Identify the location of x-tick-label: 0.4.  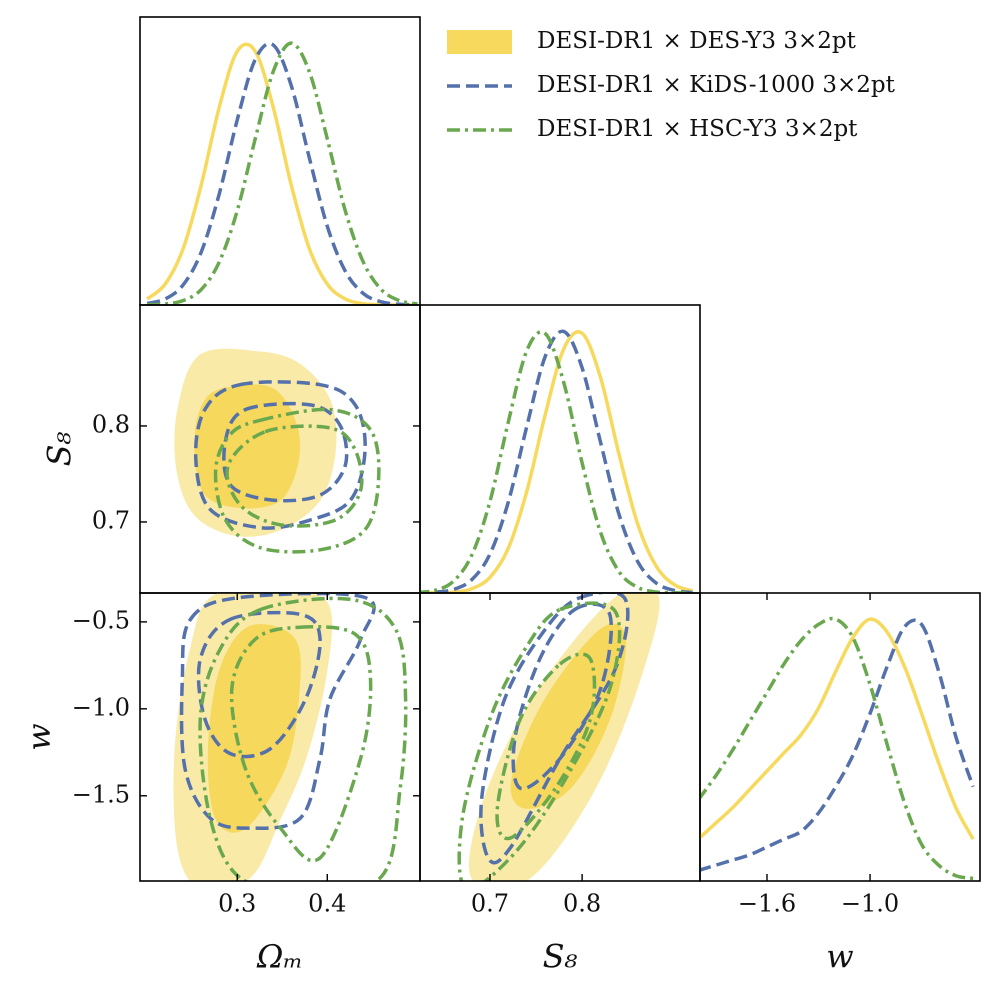
(327, 904).